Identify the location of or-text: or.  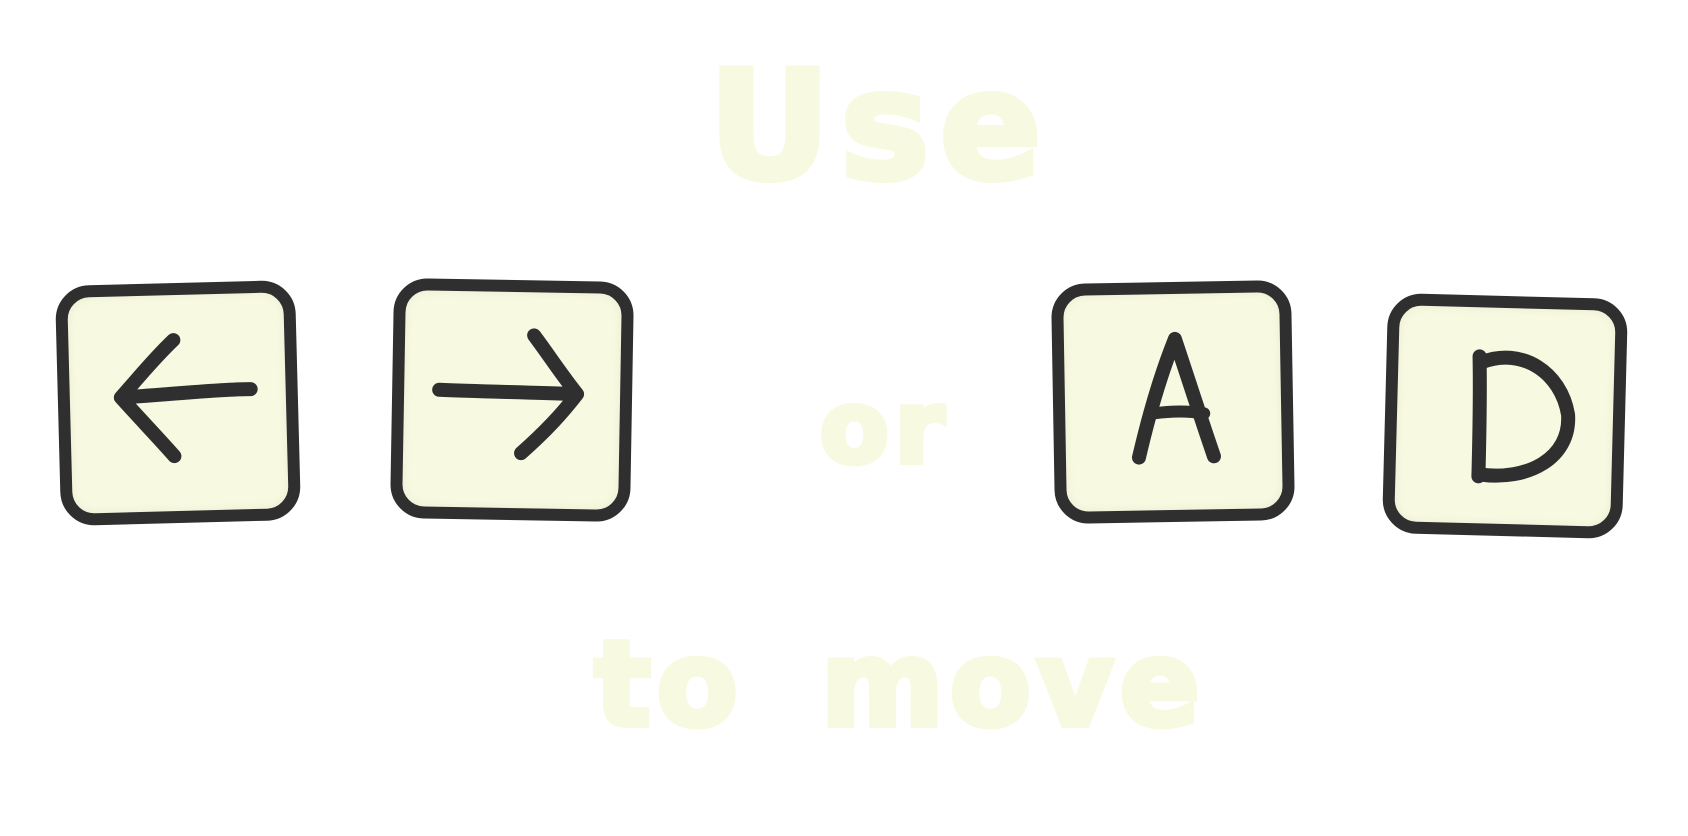
(884, 427).